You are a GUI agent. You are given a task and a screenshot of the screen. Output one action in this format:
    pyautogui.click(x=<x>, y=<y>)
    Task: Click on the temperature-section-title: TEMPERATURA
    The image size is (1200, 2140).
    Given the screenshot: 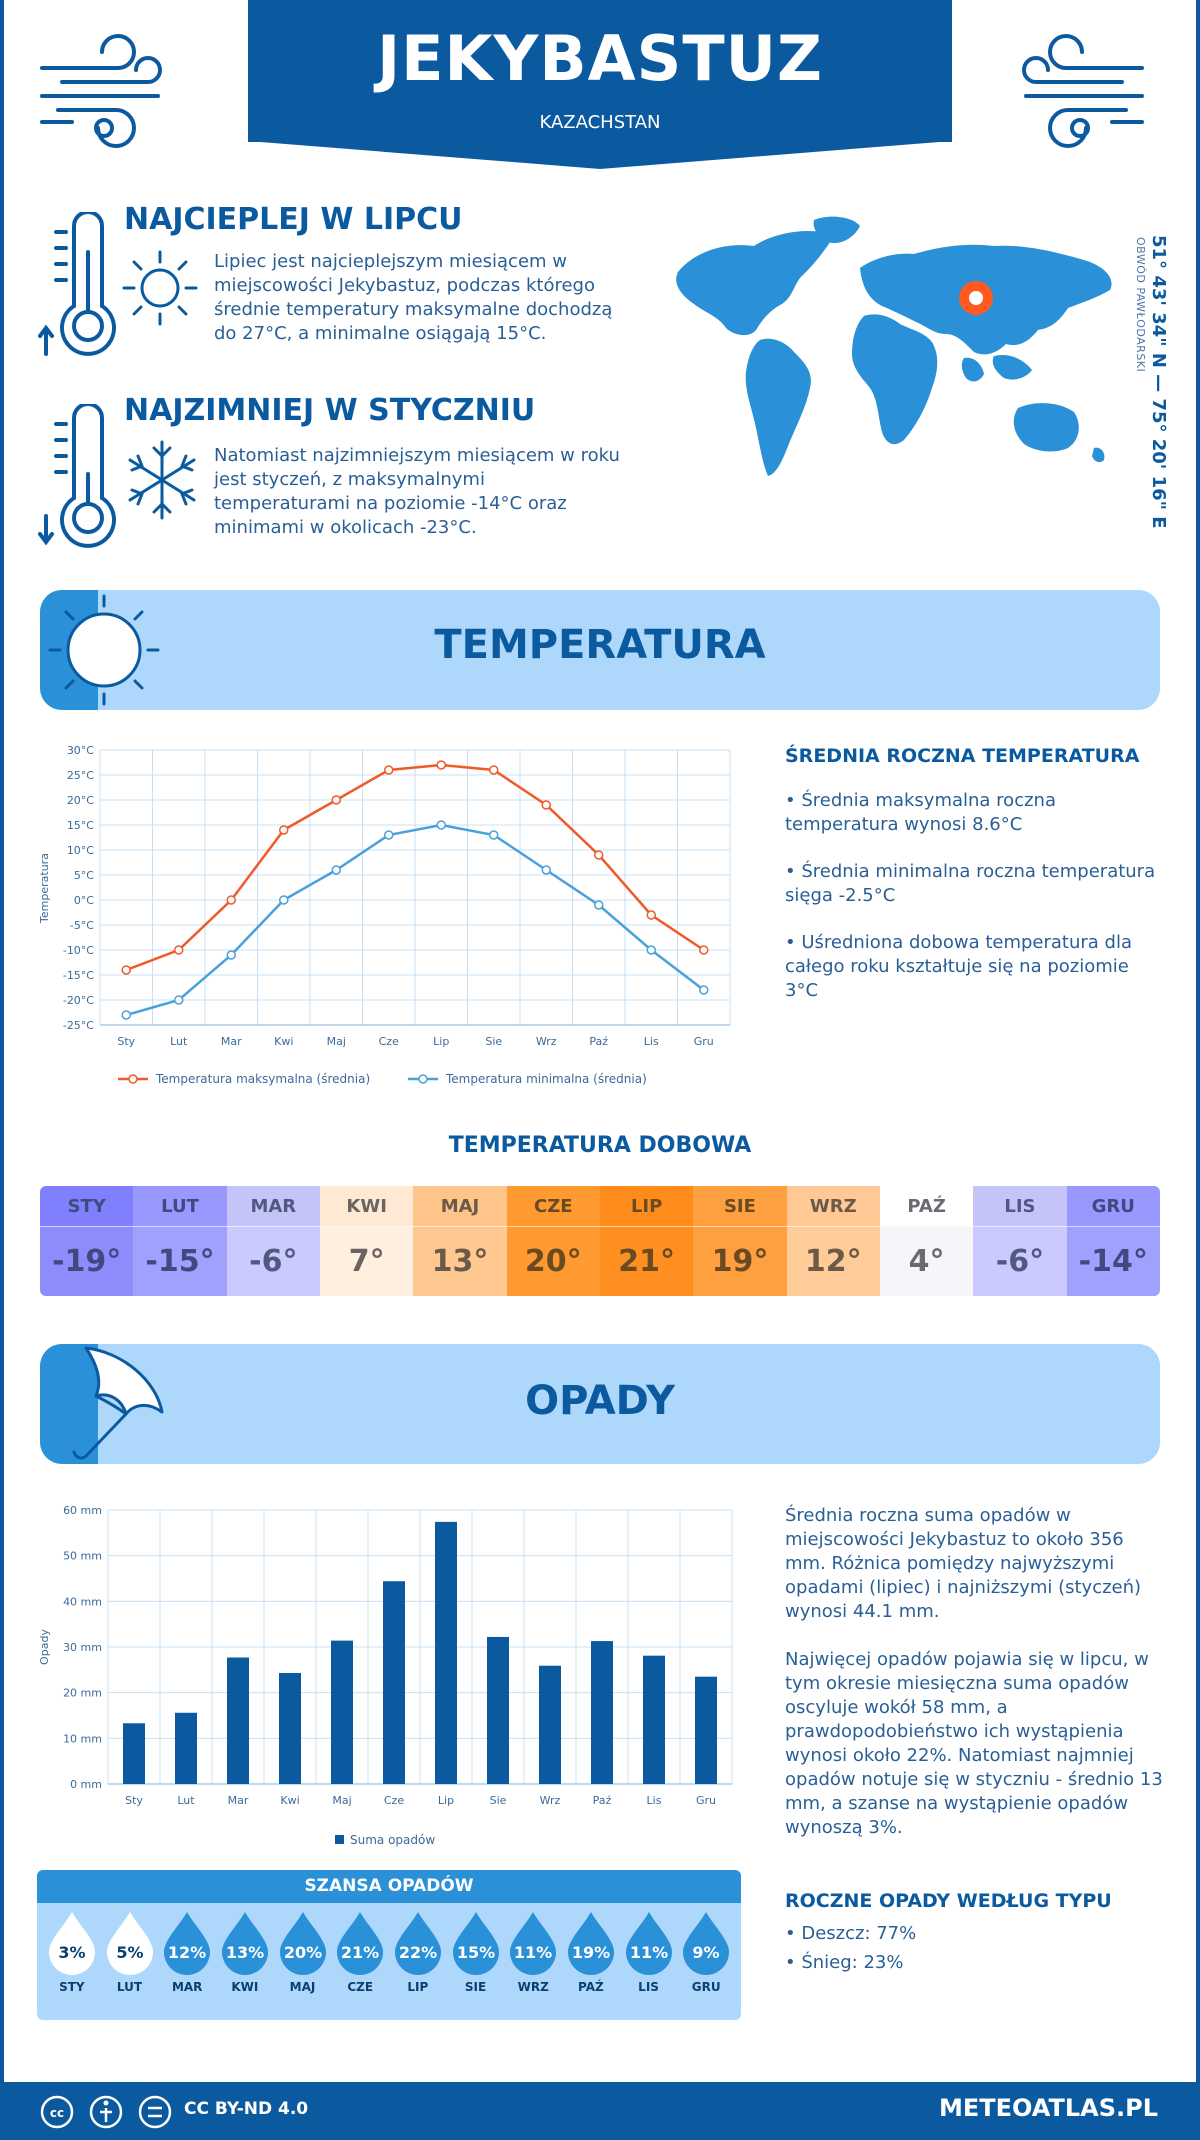 What is the action you would take?
    pyautogui.click(x=600, y=645)
    